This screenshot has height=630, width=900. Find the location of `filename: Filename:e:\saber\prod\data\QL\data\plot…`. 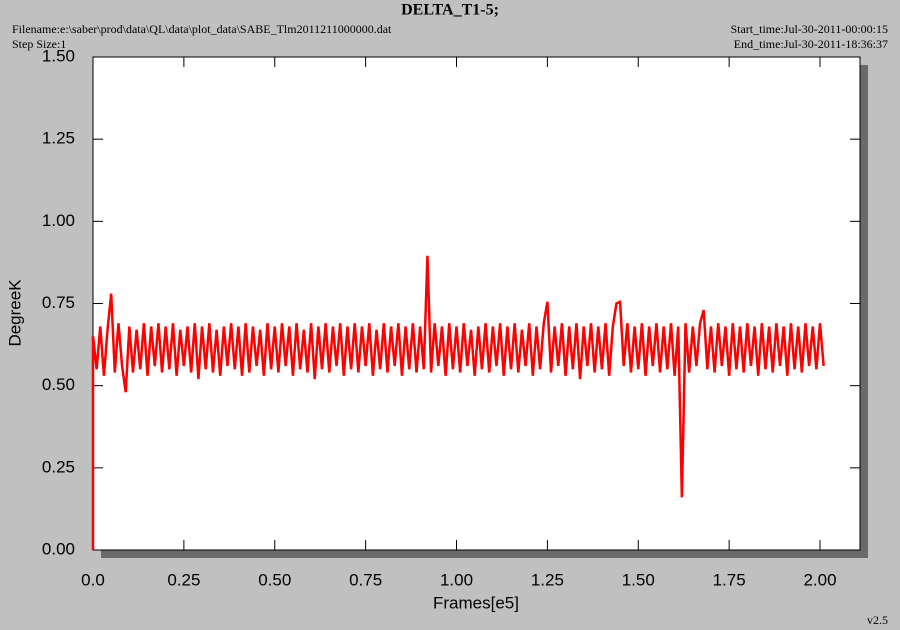

filename: Filename:e:\saber\prod\data\QL\data\plot… is located at coordinates (202, 29).